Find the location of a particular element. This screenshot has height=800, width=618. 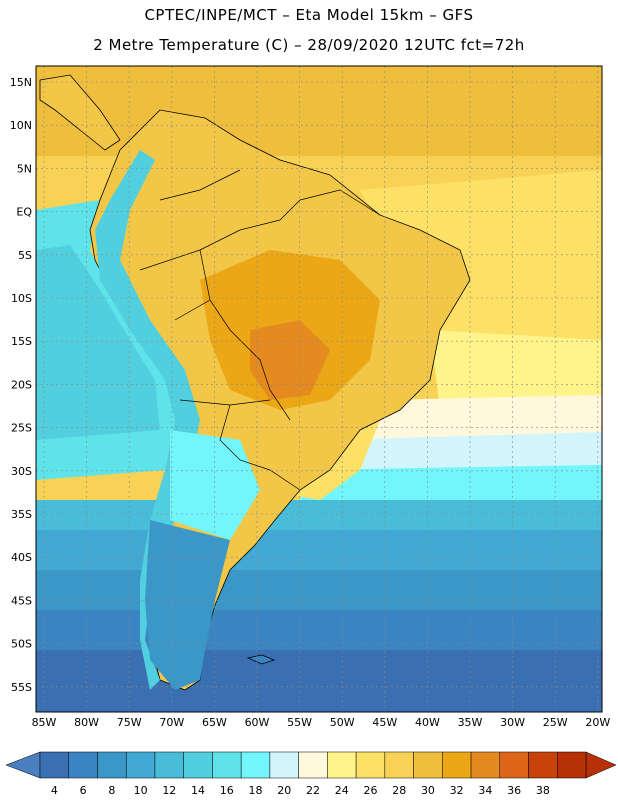

colorbar-tick-label: 38 is located at coordinates (543, 790).